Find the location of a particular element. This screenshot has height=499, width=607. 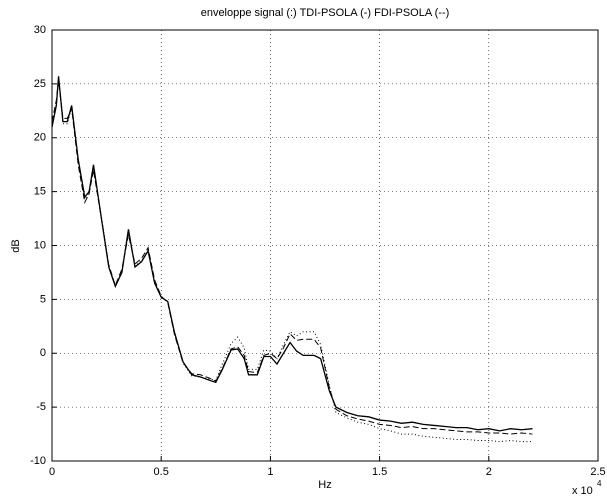

y-tick-label: 20 is located at coordinates (40, 138).